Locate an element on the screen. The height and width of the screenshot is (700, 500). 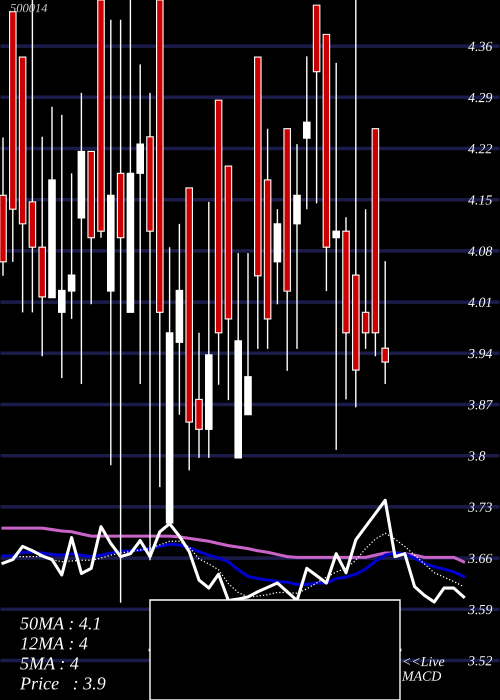
y-tick-label: 3.59 is located at coordinates (480, 609).